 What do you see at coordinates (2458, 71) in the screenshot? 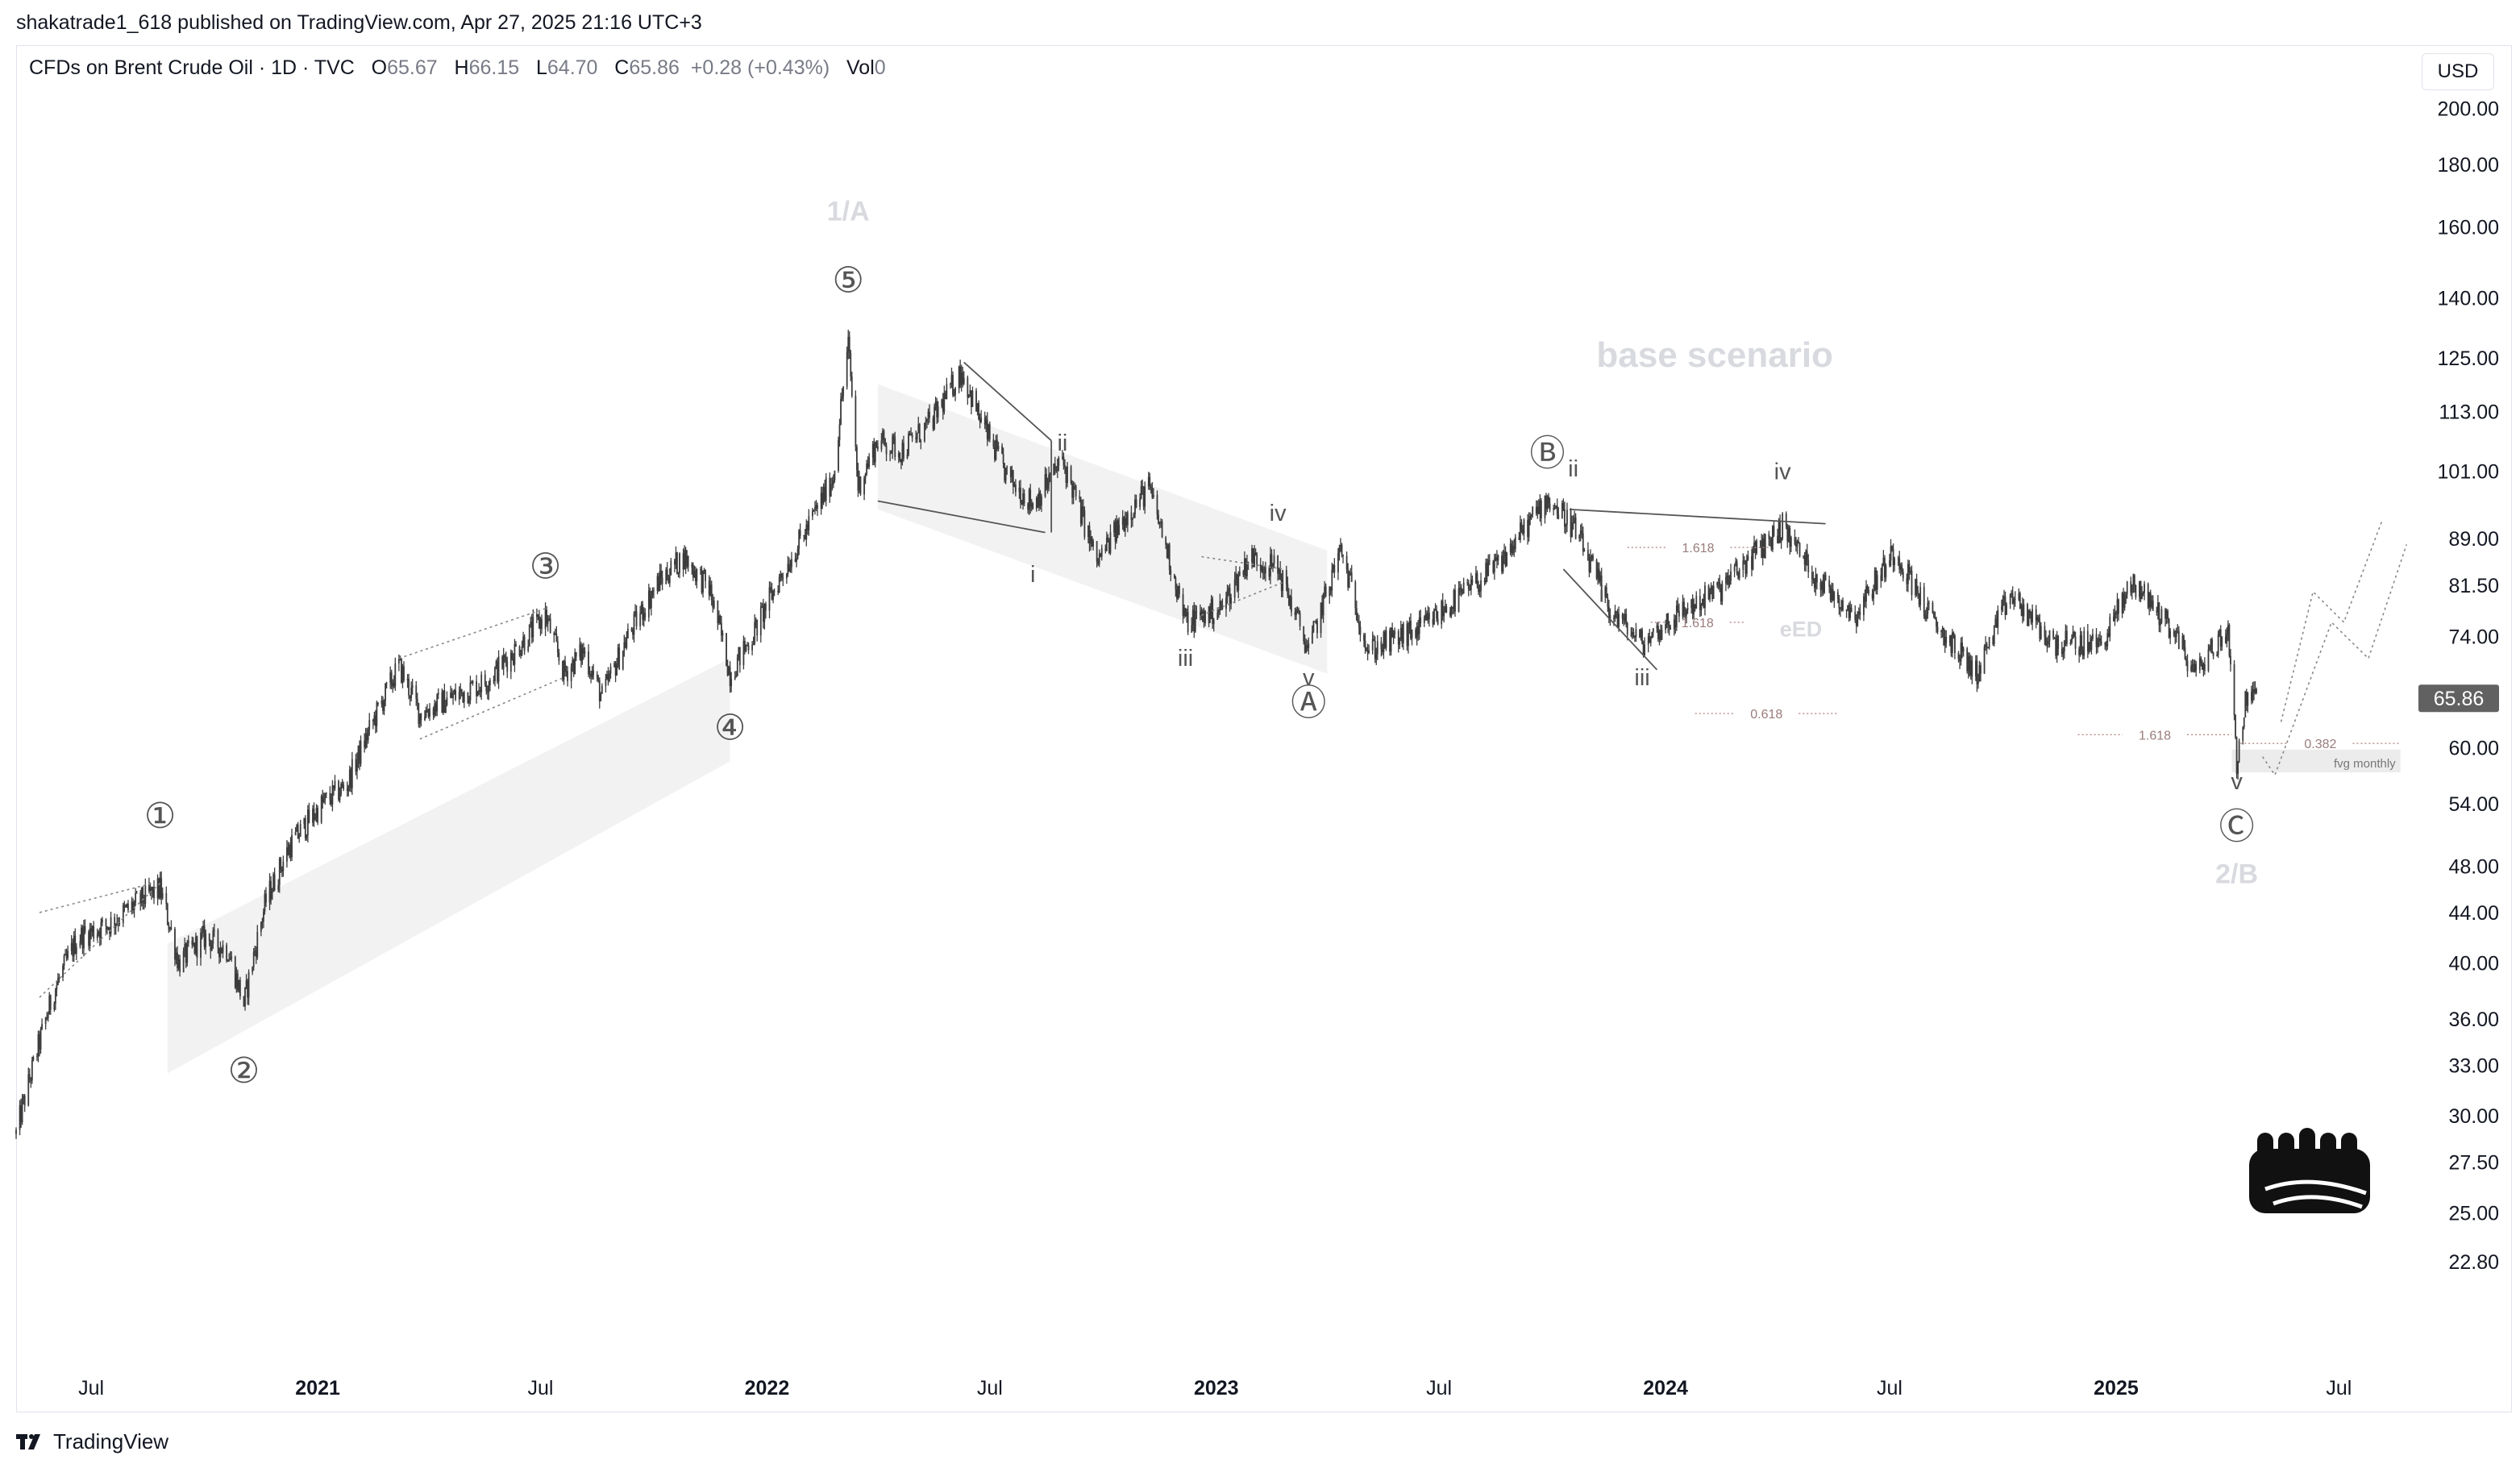
I see `currency-button: USD` at bounding box center [2458, 71].